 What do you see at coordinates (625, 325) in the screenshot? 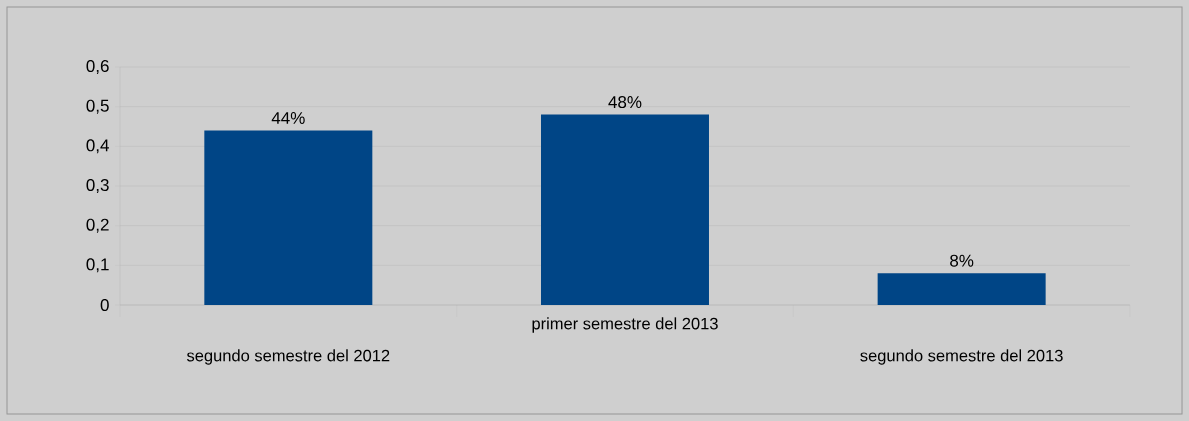
I see `x-tick-label: primer semestre del 2013` at bounding box center [625, 325].